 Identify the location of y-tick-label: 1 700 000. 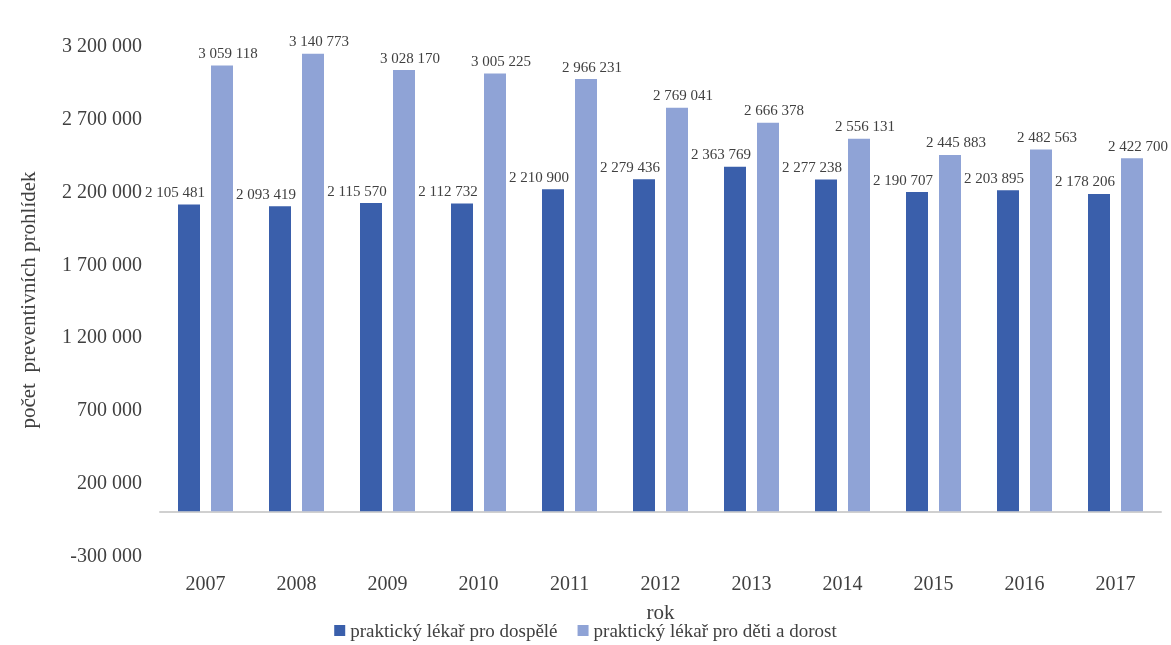
(102, 263).